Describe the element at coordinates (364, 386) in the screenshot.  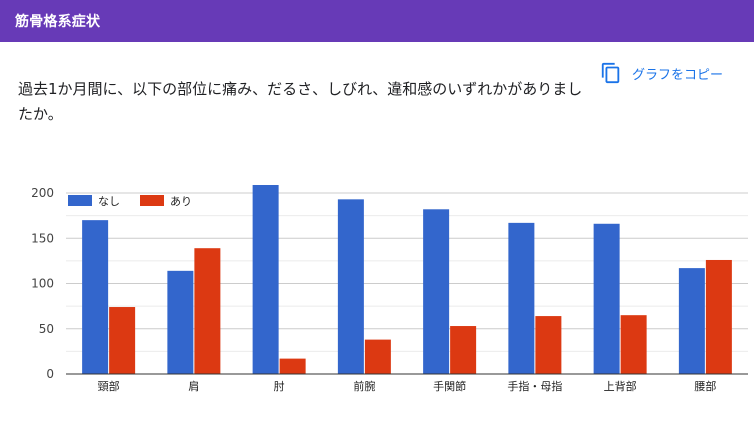
I see `x-tick-label: 前腕` at that location.